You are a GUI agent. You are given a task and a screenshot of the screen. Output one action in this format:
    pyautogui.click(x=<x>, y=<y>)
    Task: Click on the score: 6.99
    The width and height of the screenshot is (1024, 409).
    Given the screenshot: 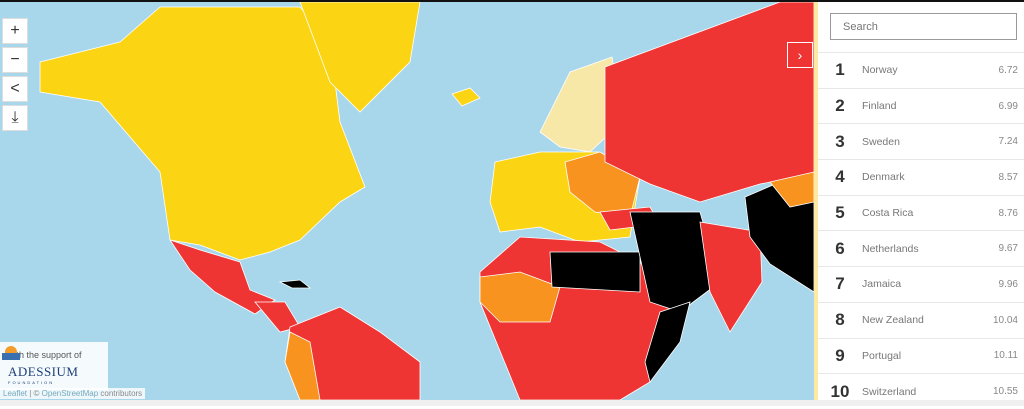 What is the action you would take?
    pyautogui.click(x=1008, y=106)
    